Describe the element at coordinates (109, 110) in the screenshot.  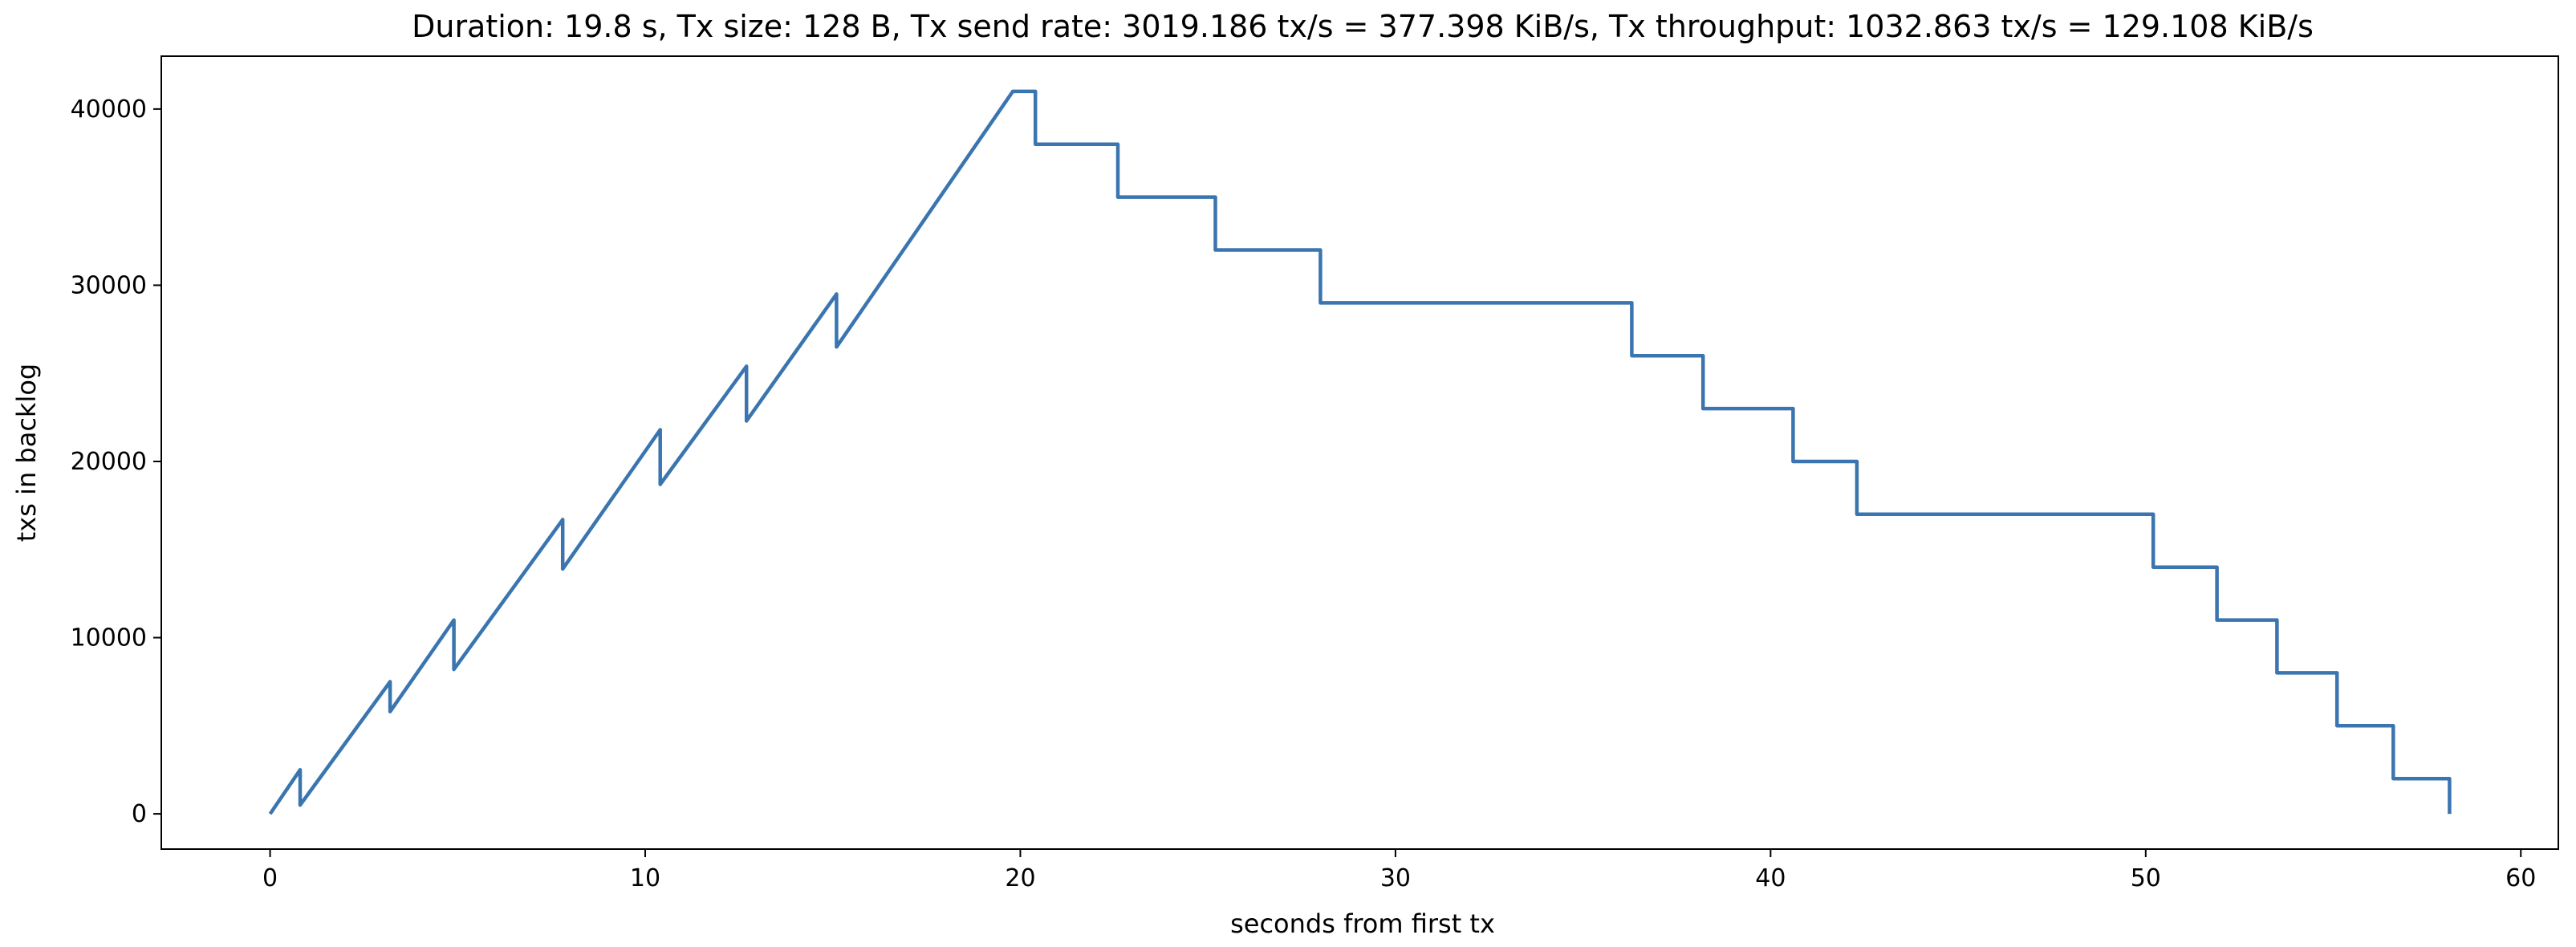
I see `y-tick-label: 40000` at that location.